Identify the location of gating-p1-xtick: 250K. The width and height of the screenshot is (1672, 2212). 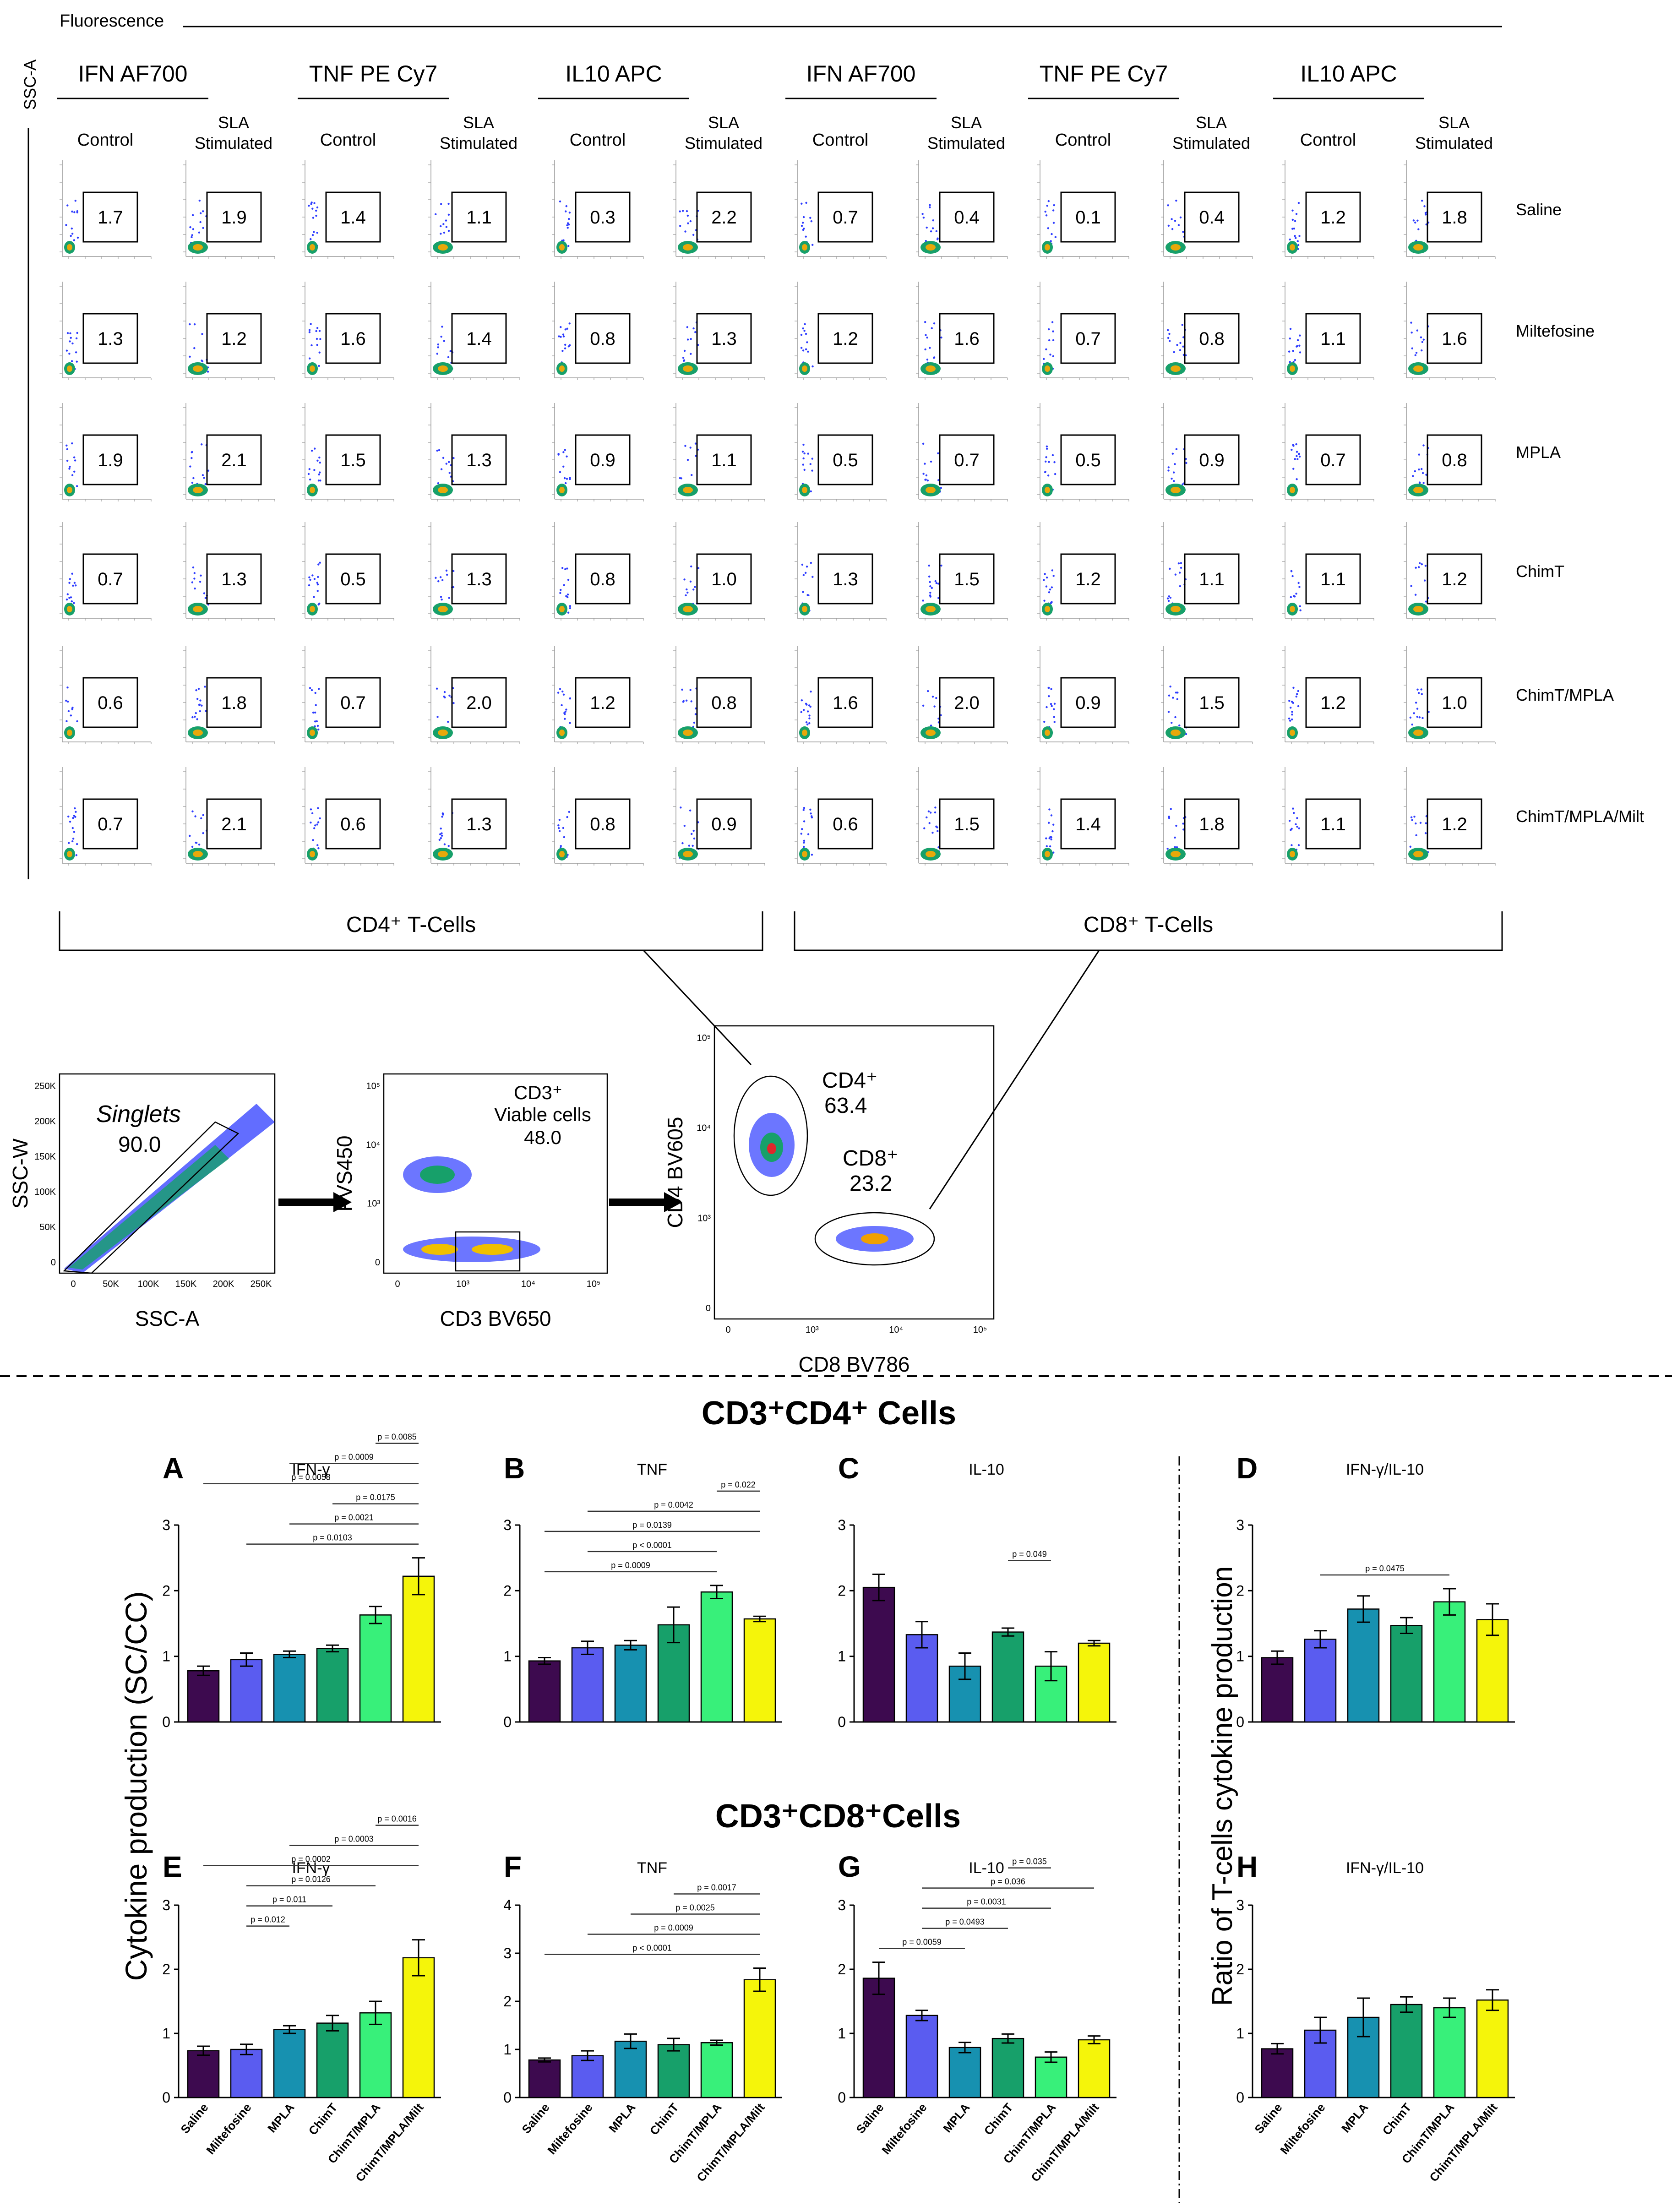
(261, 1284).